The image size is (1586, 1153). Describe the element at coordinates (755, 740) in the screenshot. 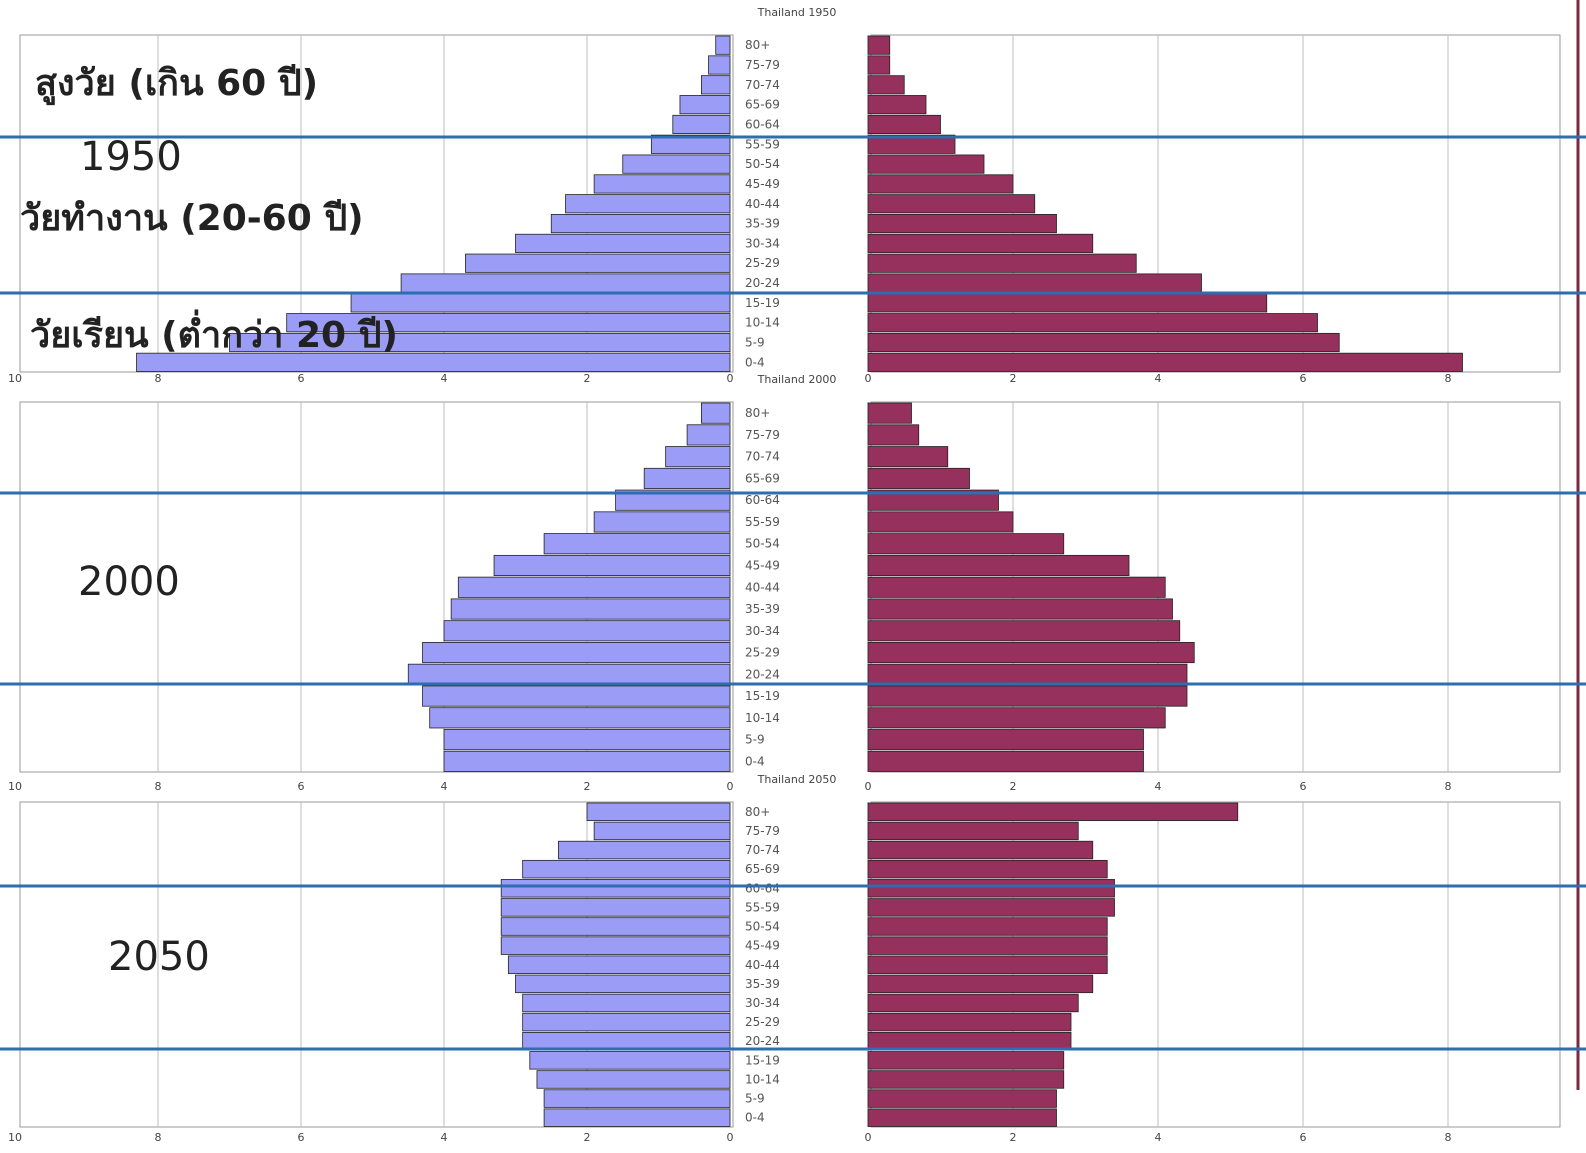

I see `age-label: 5-9` at that location.